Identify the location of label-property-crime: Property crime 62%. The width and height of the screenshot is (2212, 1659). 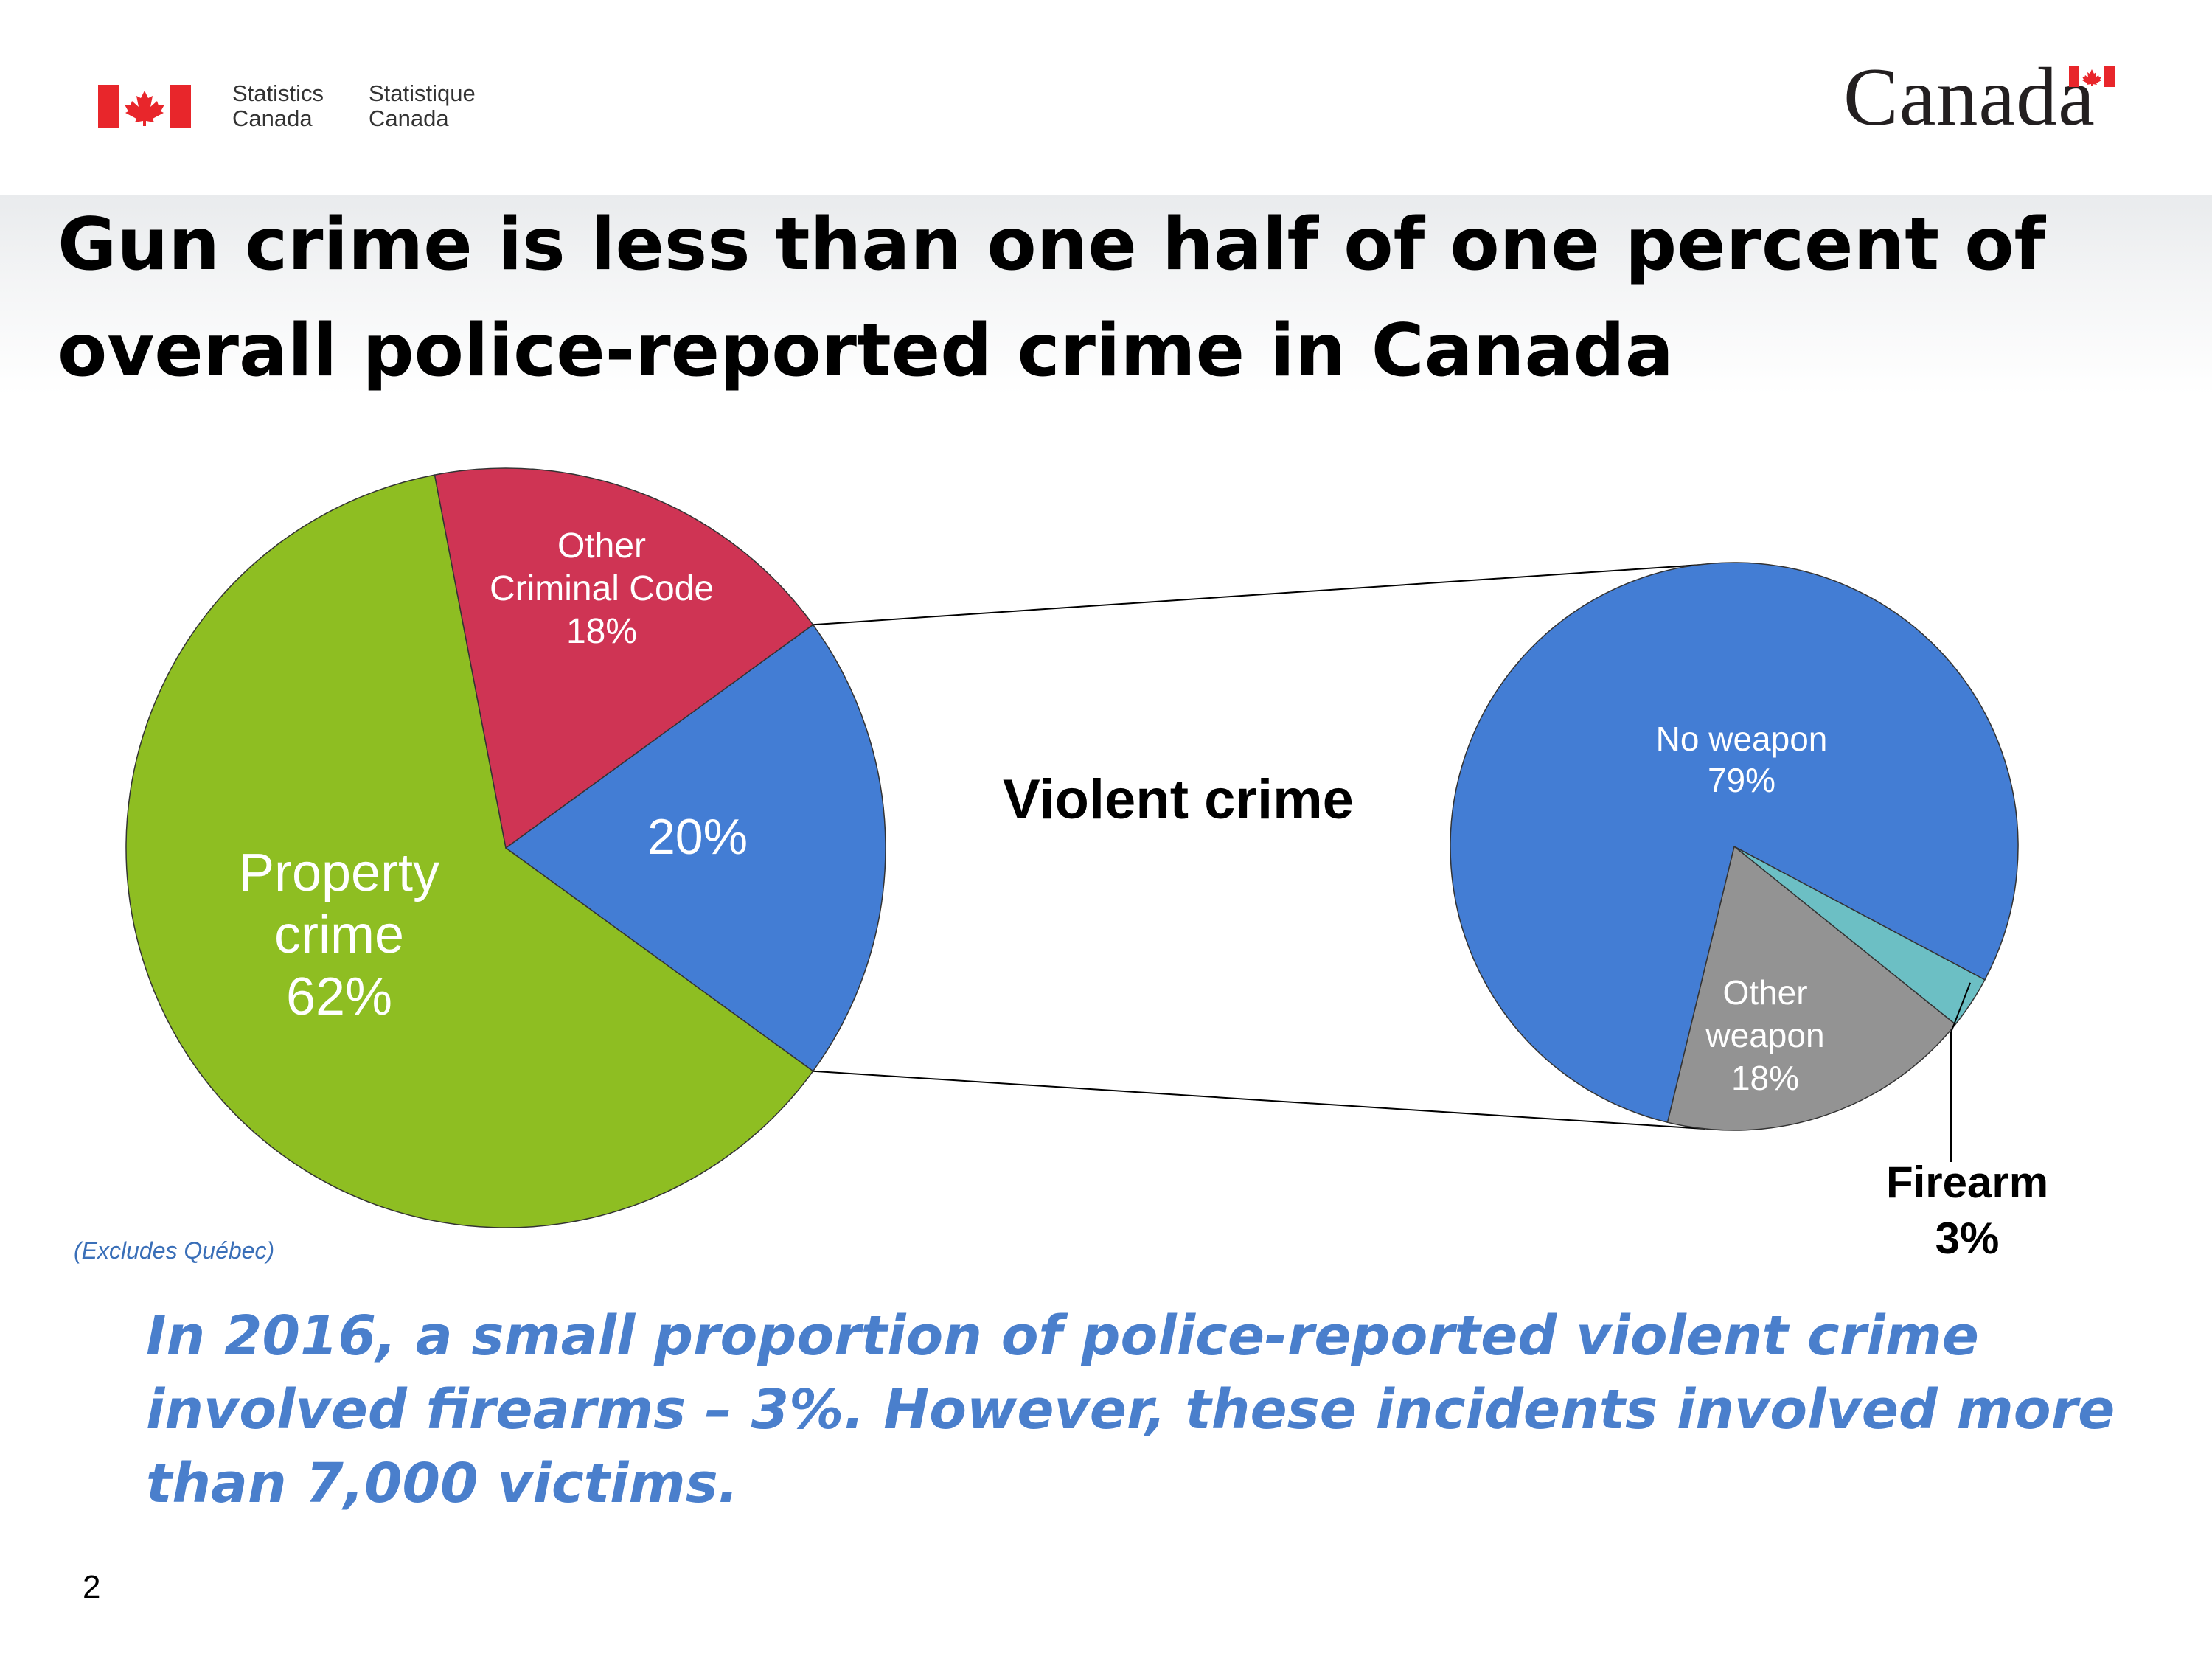
(339, 935).